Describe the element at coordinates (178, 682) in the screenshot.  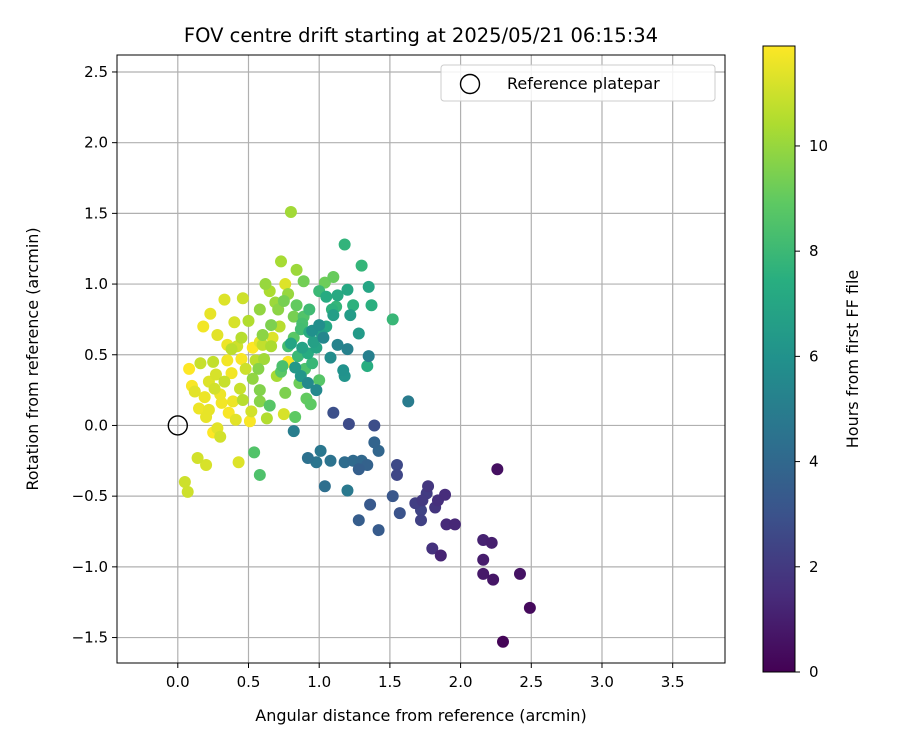
I see `x-tick-label: 0.0` at that location.